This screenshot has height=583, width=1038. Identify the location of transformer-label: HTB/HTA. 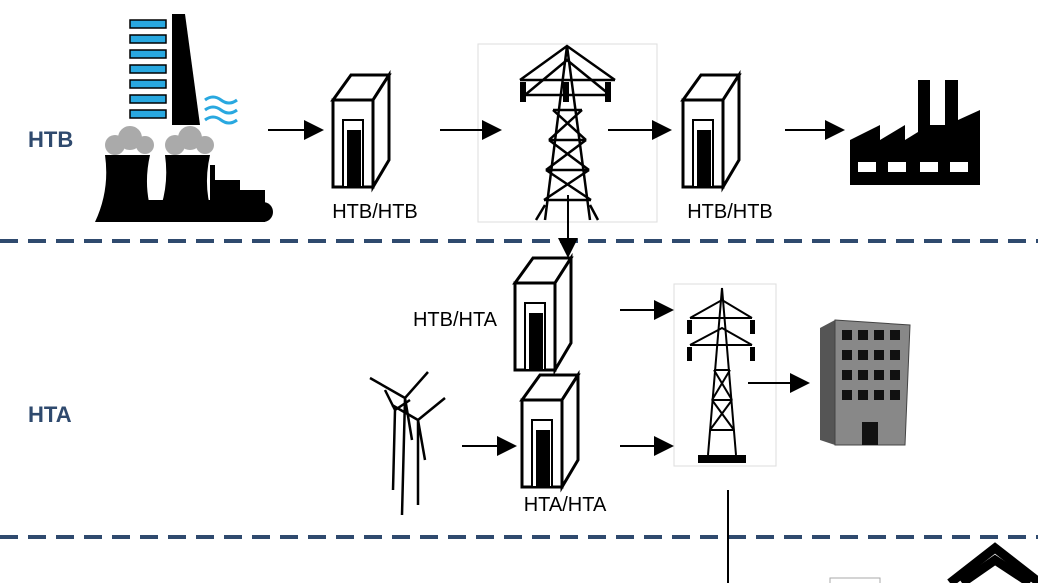
(455, 320).